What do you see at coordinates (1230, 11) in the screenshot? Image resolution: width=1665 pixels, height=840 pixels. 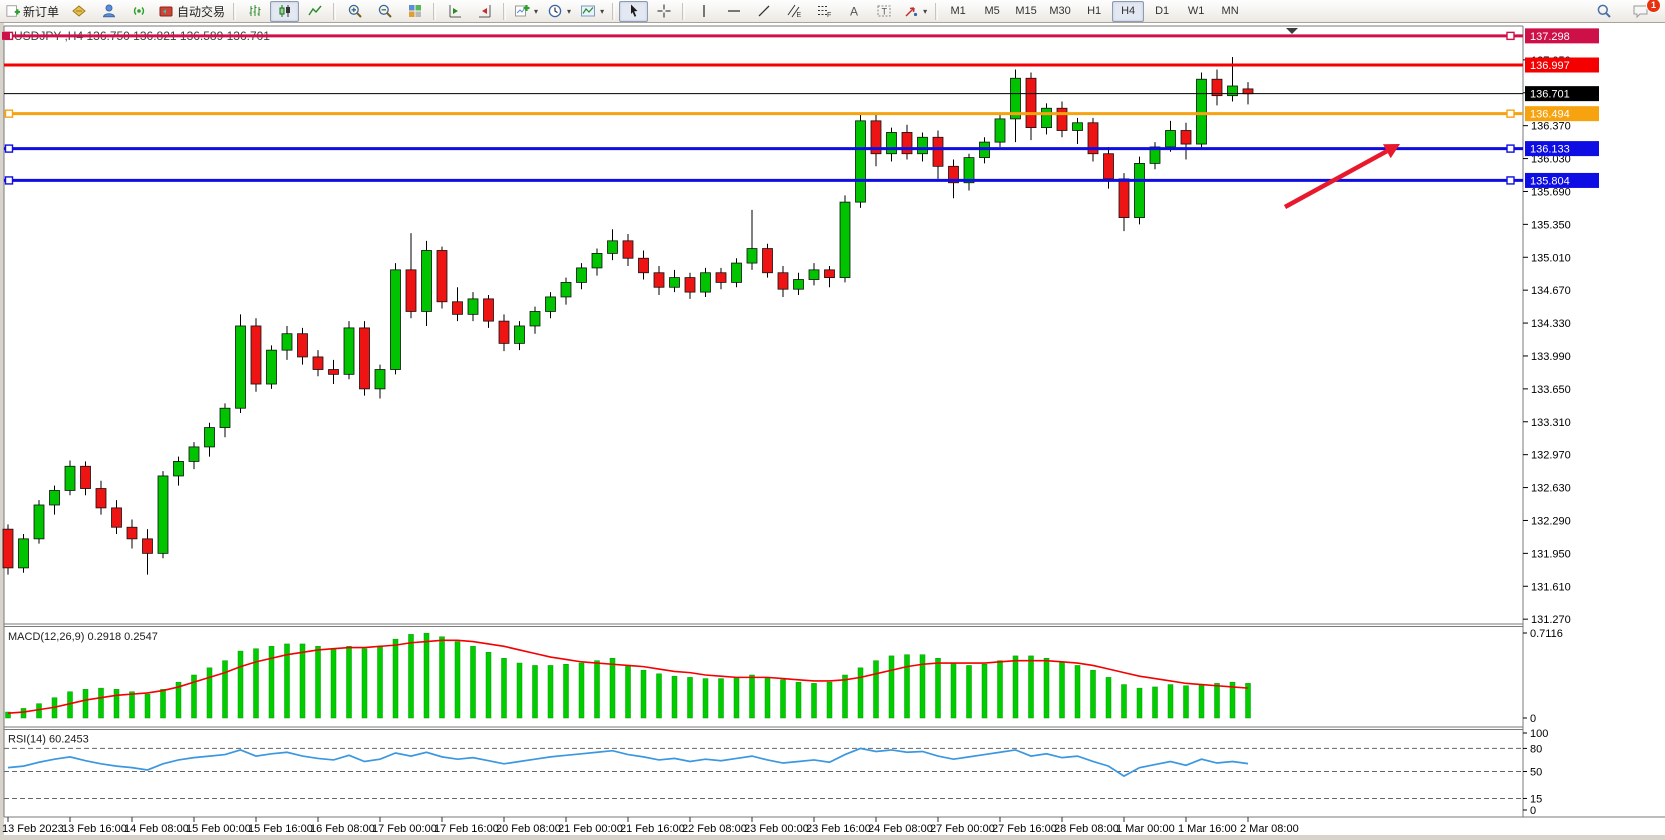 I see `timeframe-button-mn: MN` at bounding box center [1230, 11].